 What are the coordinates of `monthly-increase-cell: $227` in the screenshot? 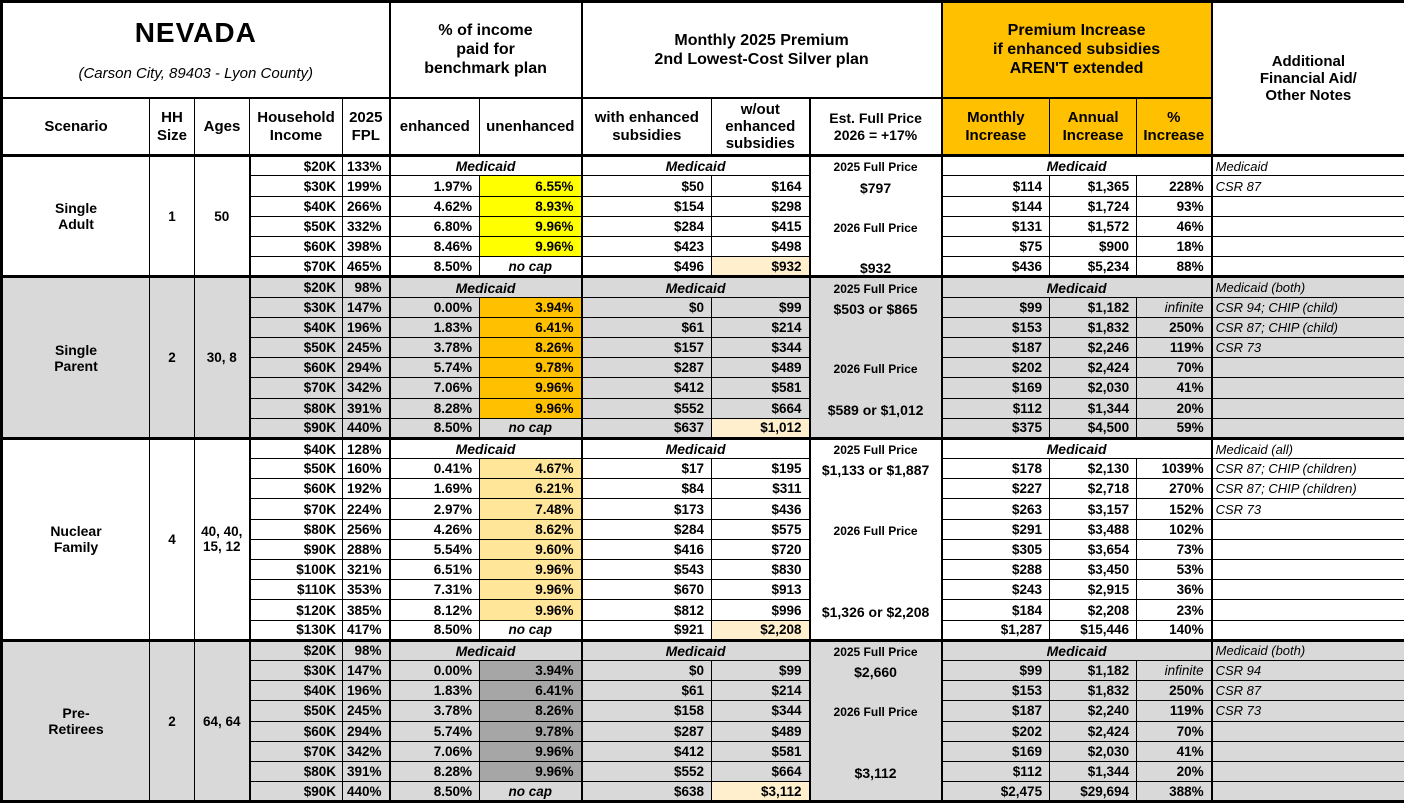 It's located at (996, 489).